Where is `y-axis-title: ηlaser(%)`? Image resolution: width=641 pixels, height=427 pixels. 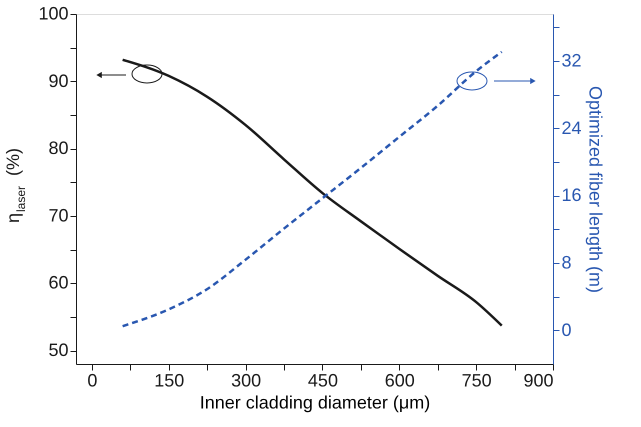 y-axis-title: ηlaser(%) is located at coordinates (15, 185).